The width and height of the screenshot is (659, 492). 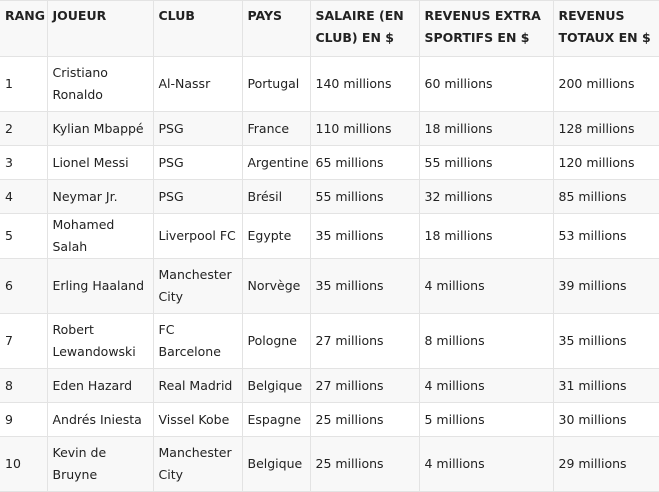 I want to click on cell-extra: 5 millions, so click(x=486, y=419).